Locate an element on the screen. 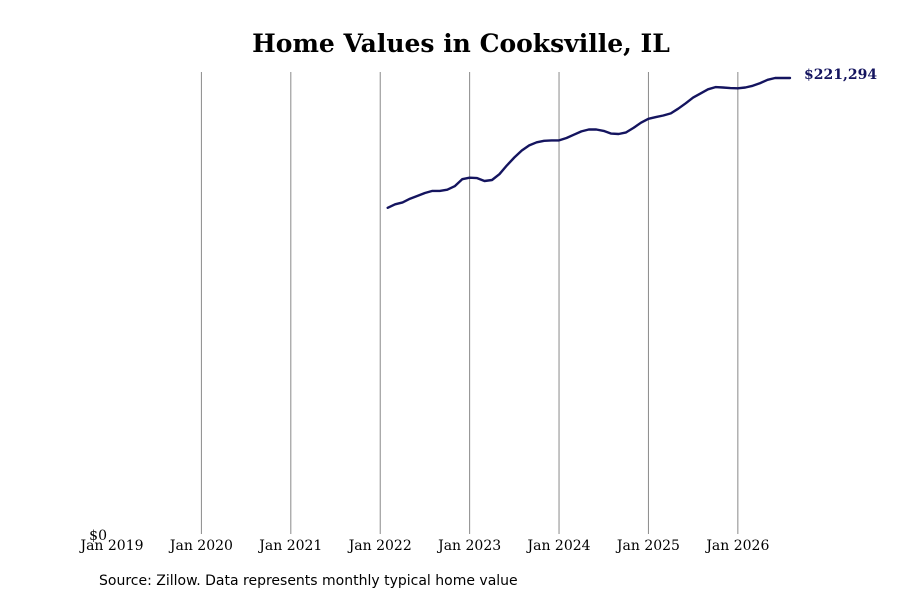 Image resolution: width=900 pixels, height=600 pixels. chart-title: Home Values in Cooksville, IL is located at coordinates (461, 43).